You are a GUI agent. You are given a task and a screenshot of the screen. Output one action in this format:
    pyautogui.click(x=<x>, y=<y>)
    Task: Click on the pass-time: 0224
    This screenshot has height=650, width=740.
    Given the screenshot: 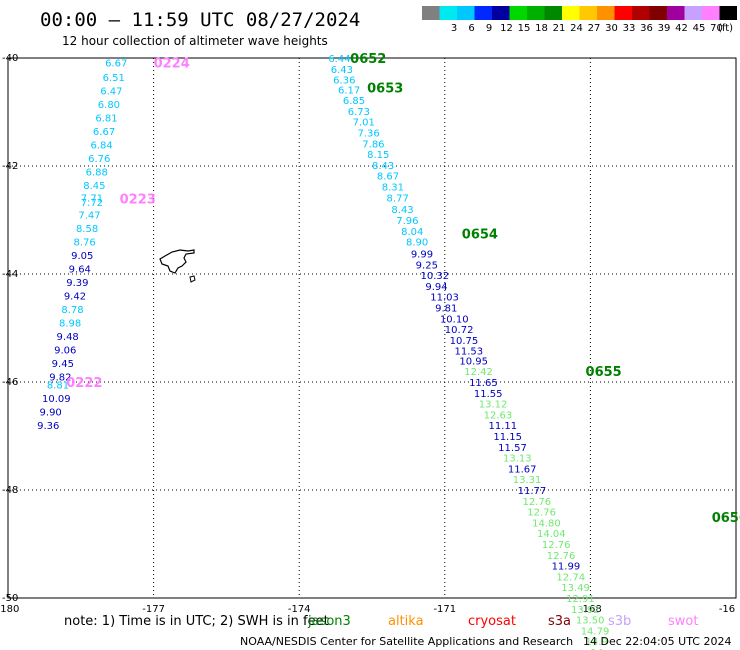 What is the action you would take?
    pyautogui.click(x=172, y=63)
    